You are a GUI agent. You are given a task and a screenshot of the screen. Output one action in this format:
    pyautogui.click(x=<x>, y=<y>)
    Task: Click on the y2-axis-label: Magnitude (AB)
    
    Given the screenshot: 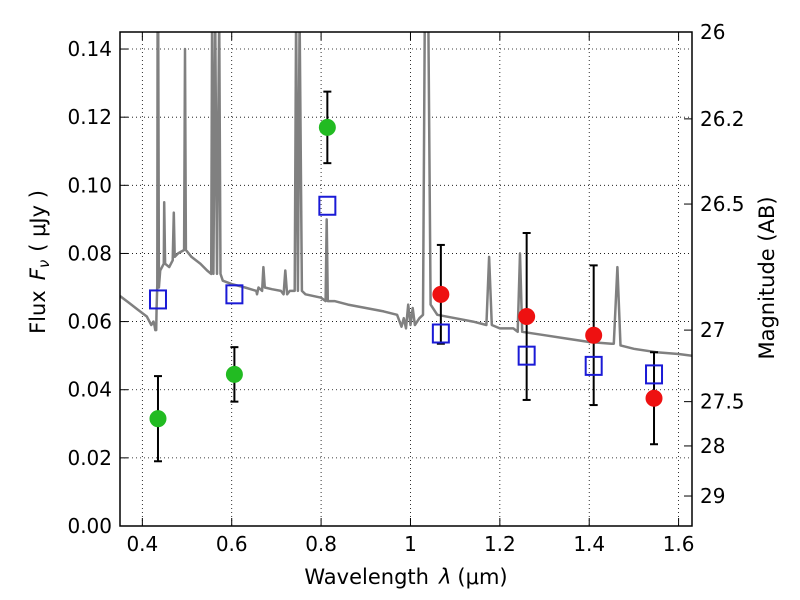 What is the action you would take?
    pyautogui.click(x=767, y=277)
    